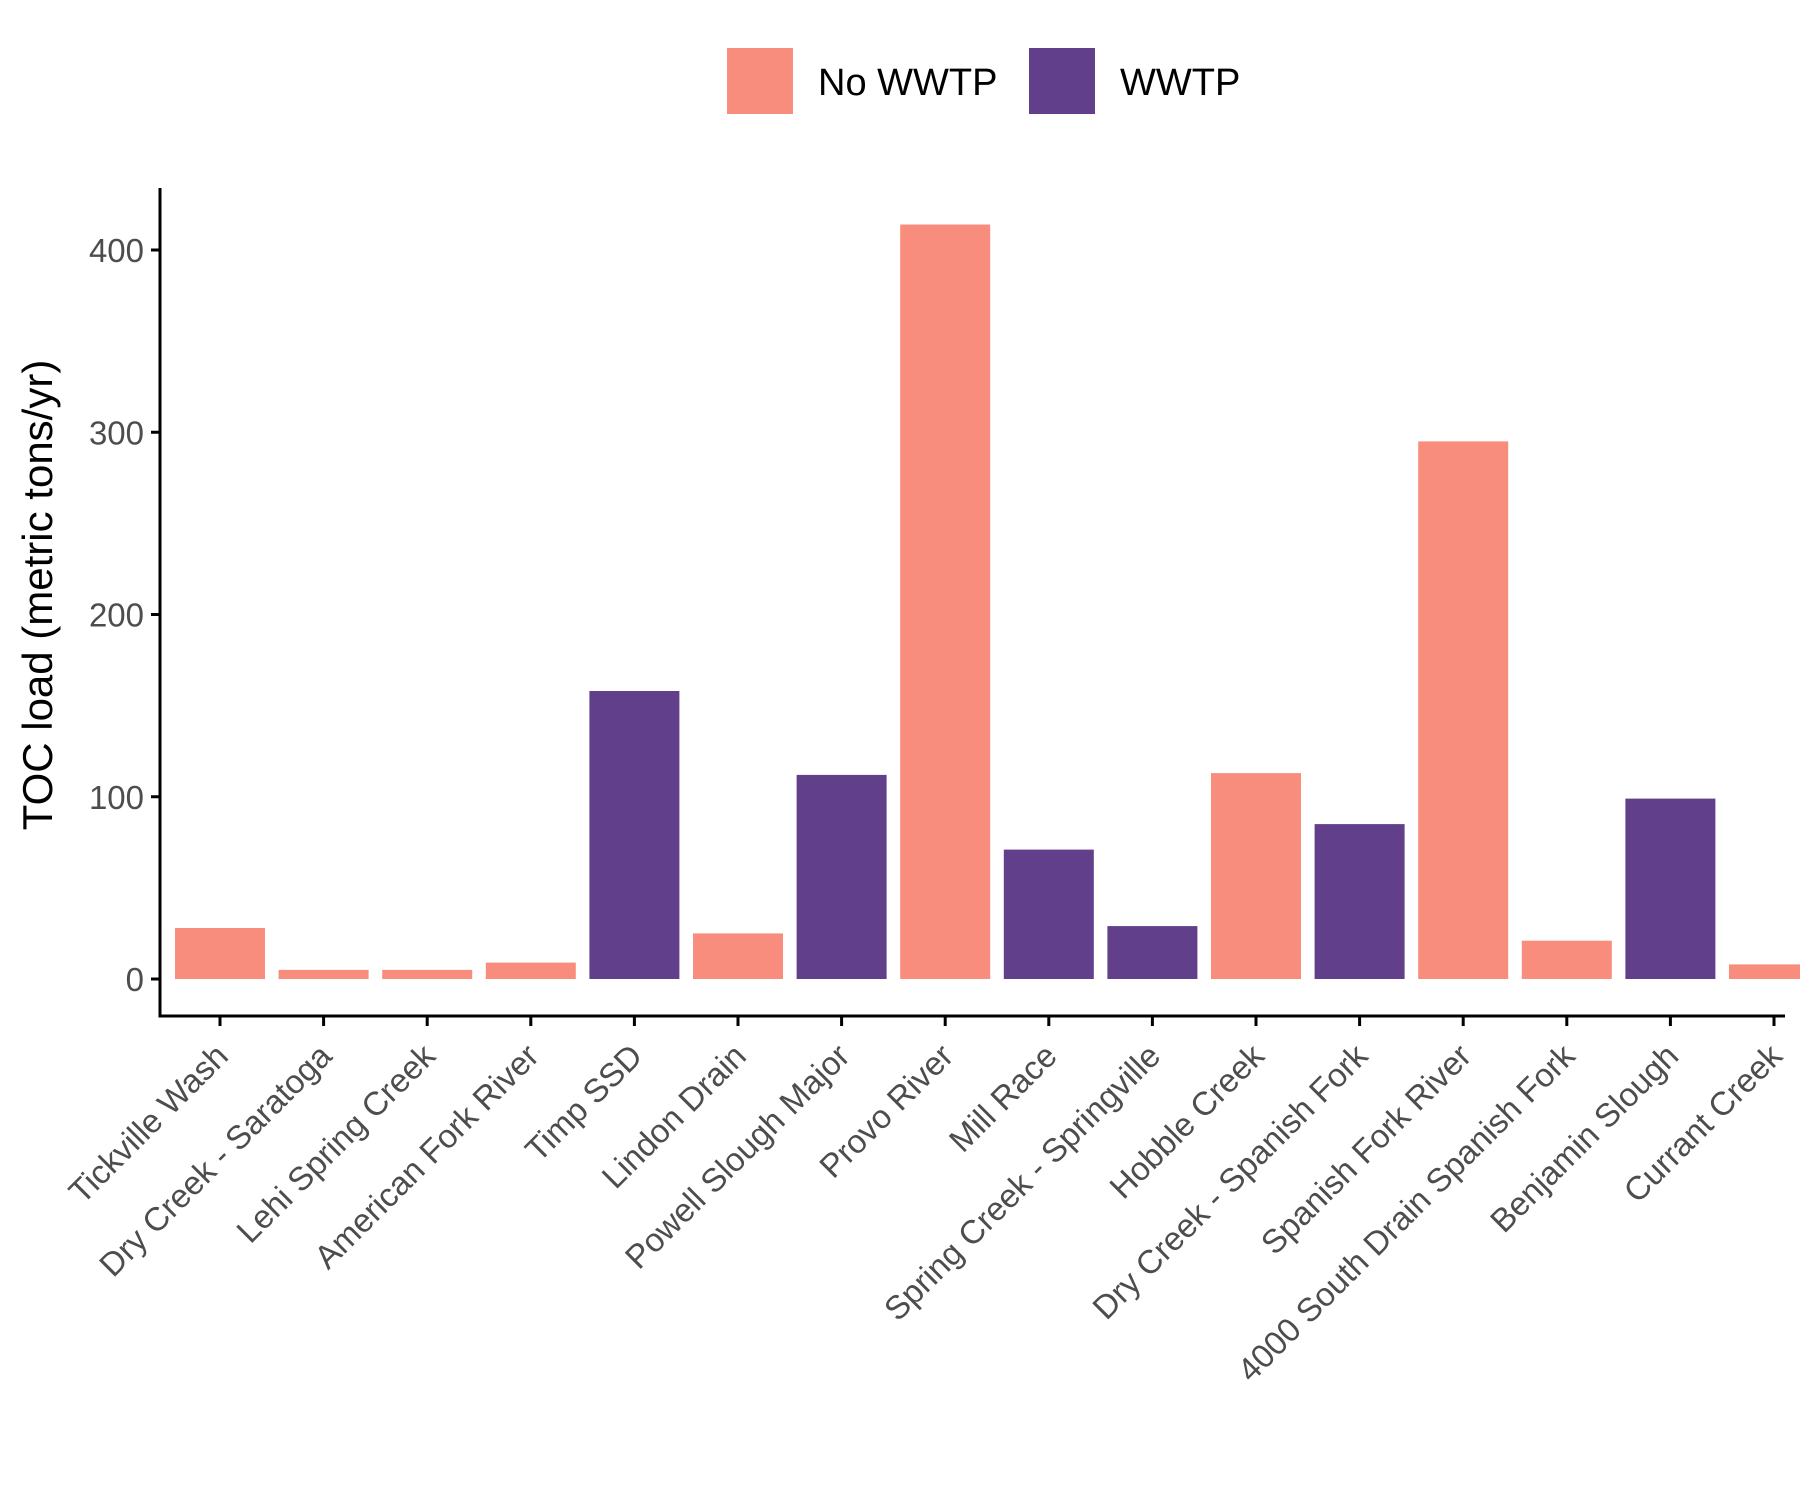  What do you see at coordinates (1566, 959) in the screenshot?
I see `bar-4000-south-drain-spanish-fork` at bounding box center [1566, 959].